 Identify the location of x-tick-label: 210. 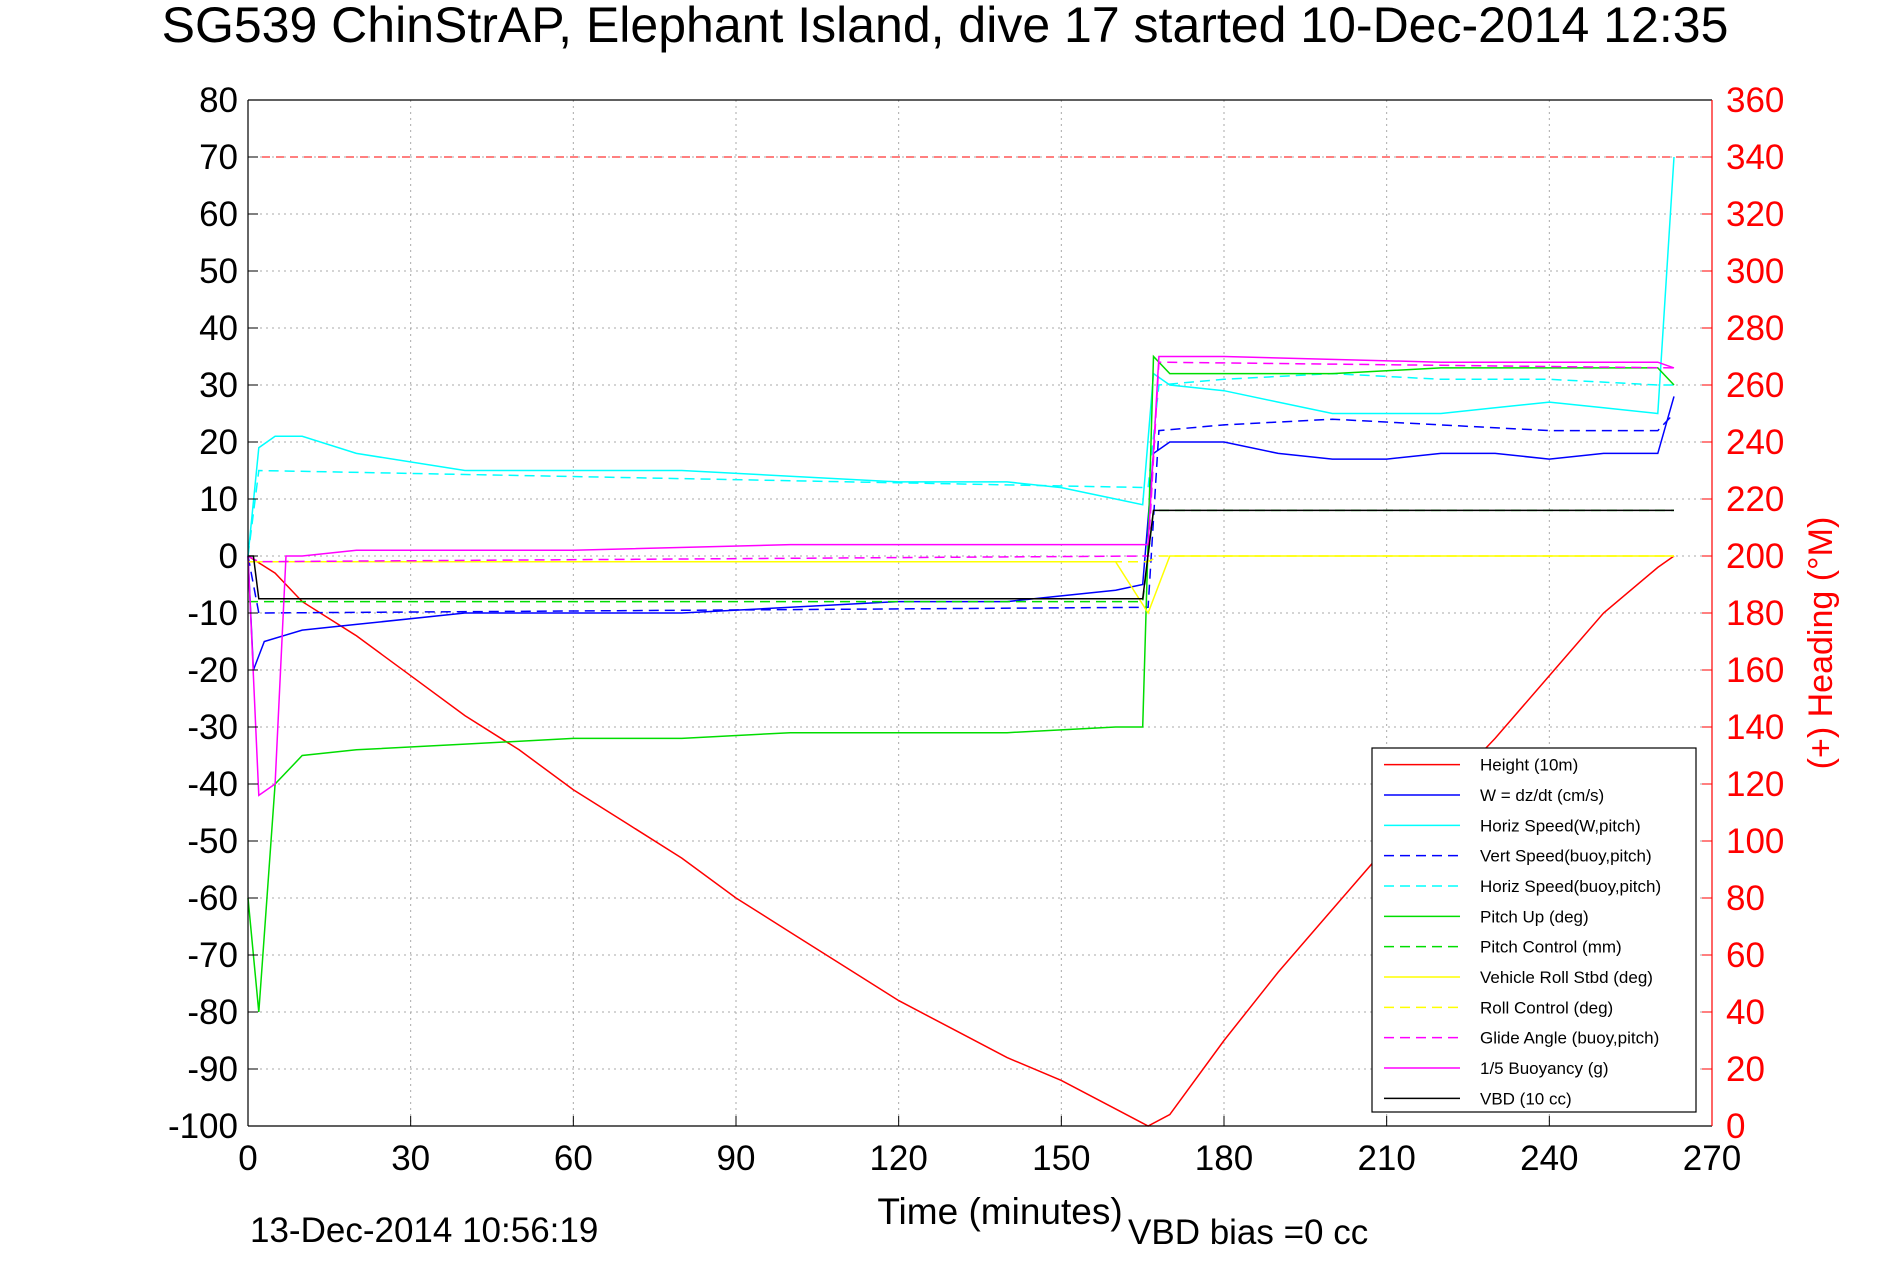
(1386, 1158).